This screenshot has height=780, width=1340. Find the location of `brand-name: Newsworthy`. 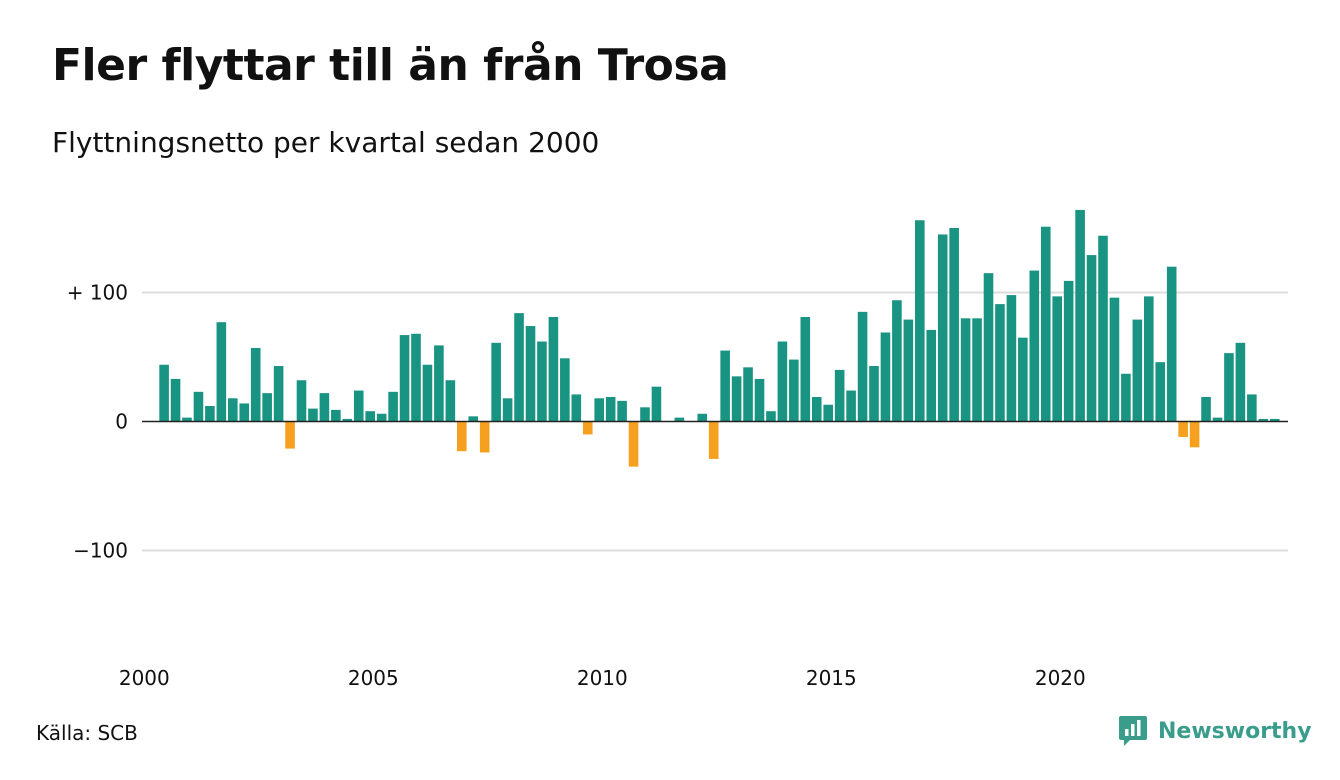

brand-name: Newsworthy is located at coordinates (1235, 731).